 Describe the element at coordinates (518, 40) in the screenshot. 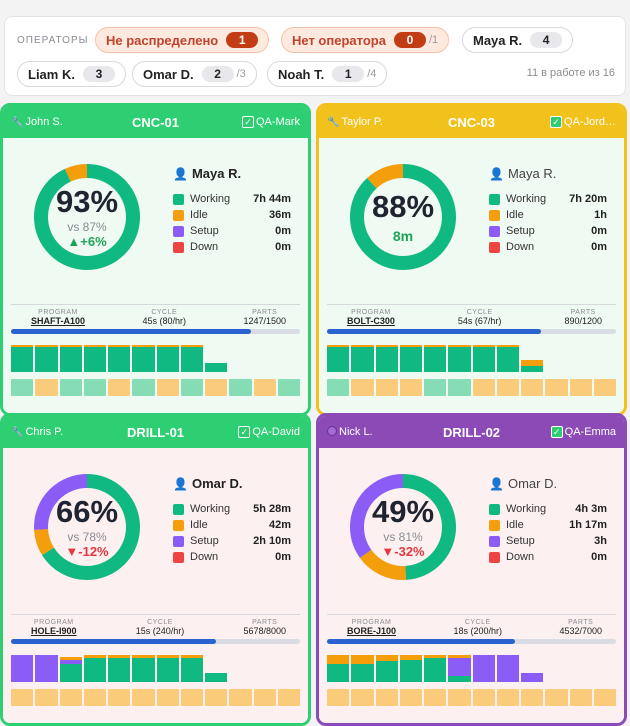

I see `operator-chip: Maya R. 4` at that location.